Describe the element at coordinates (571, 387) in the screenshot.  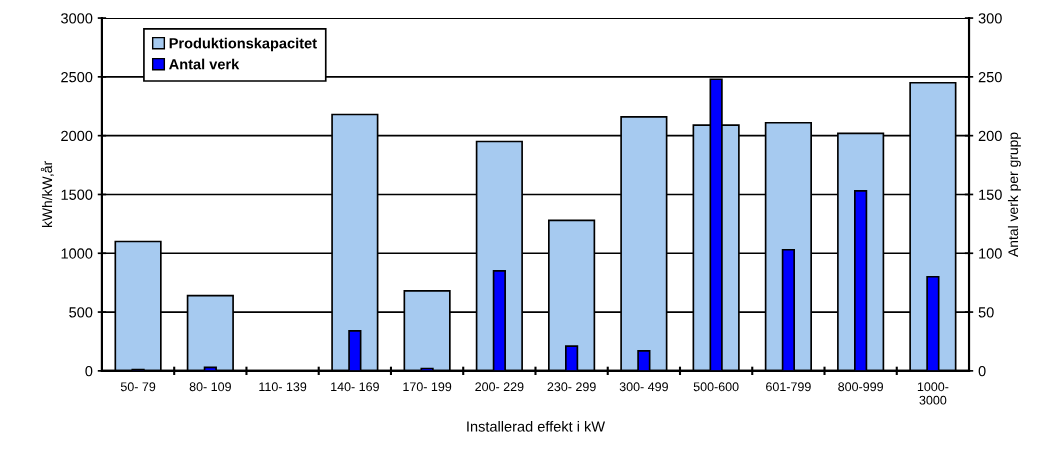
I see `x-tick-label: 230- 299` at that location.